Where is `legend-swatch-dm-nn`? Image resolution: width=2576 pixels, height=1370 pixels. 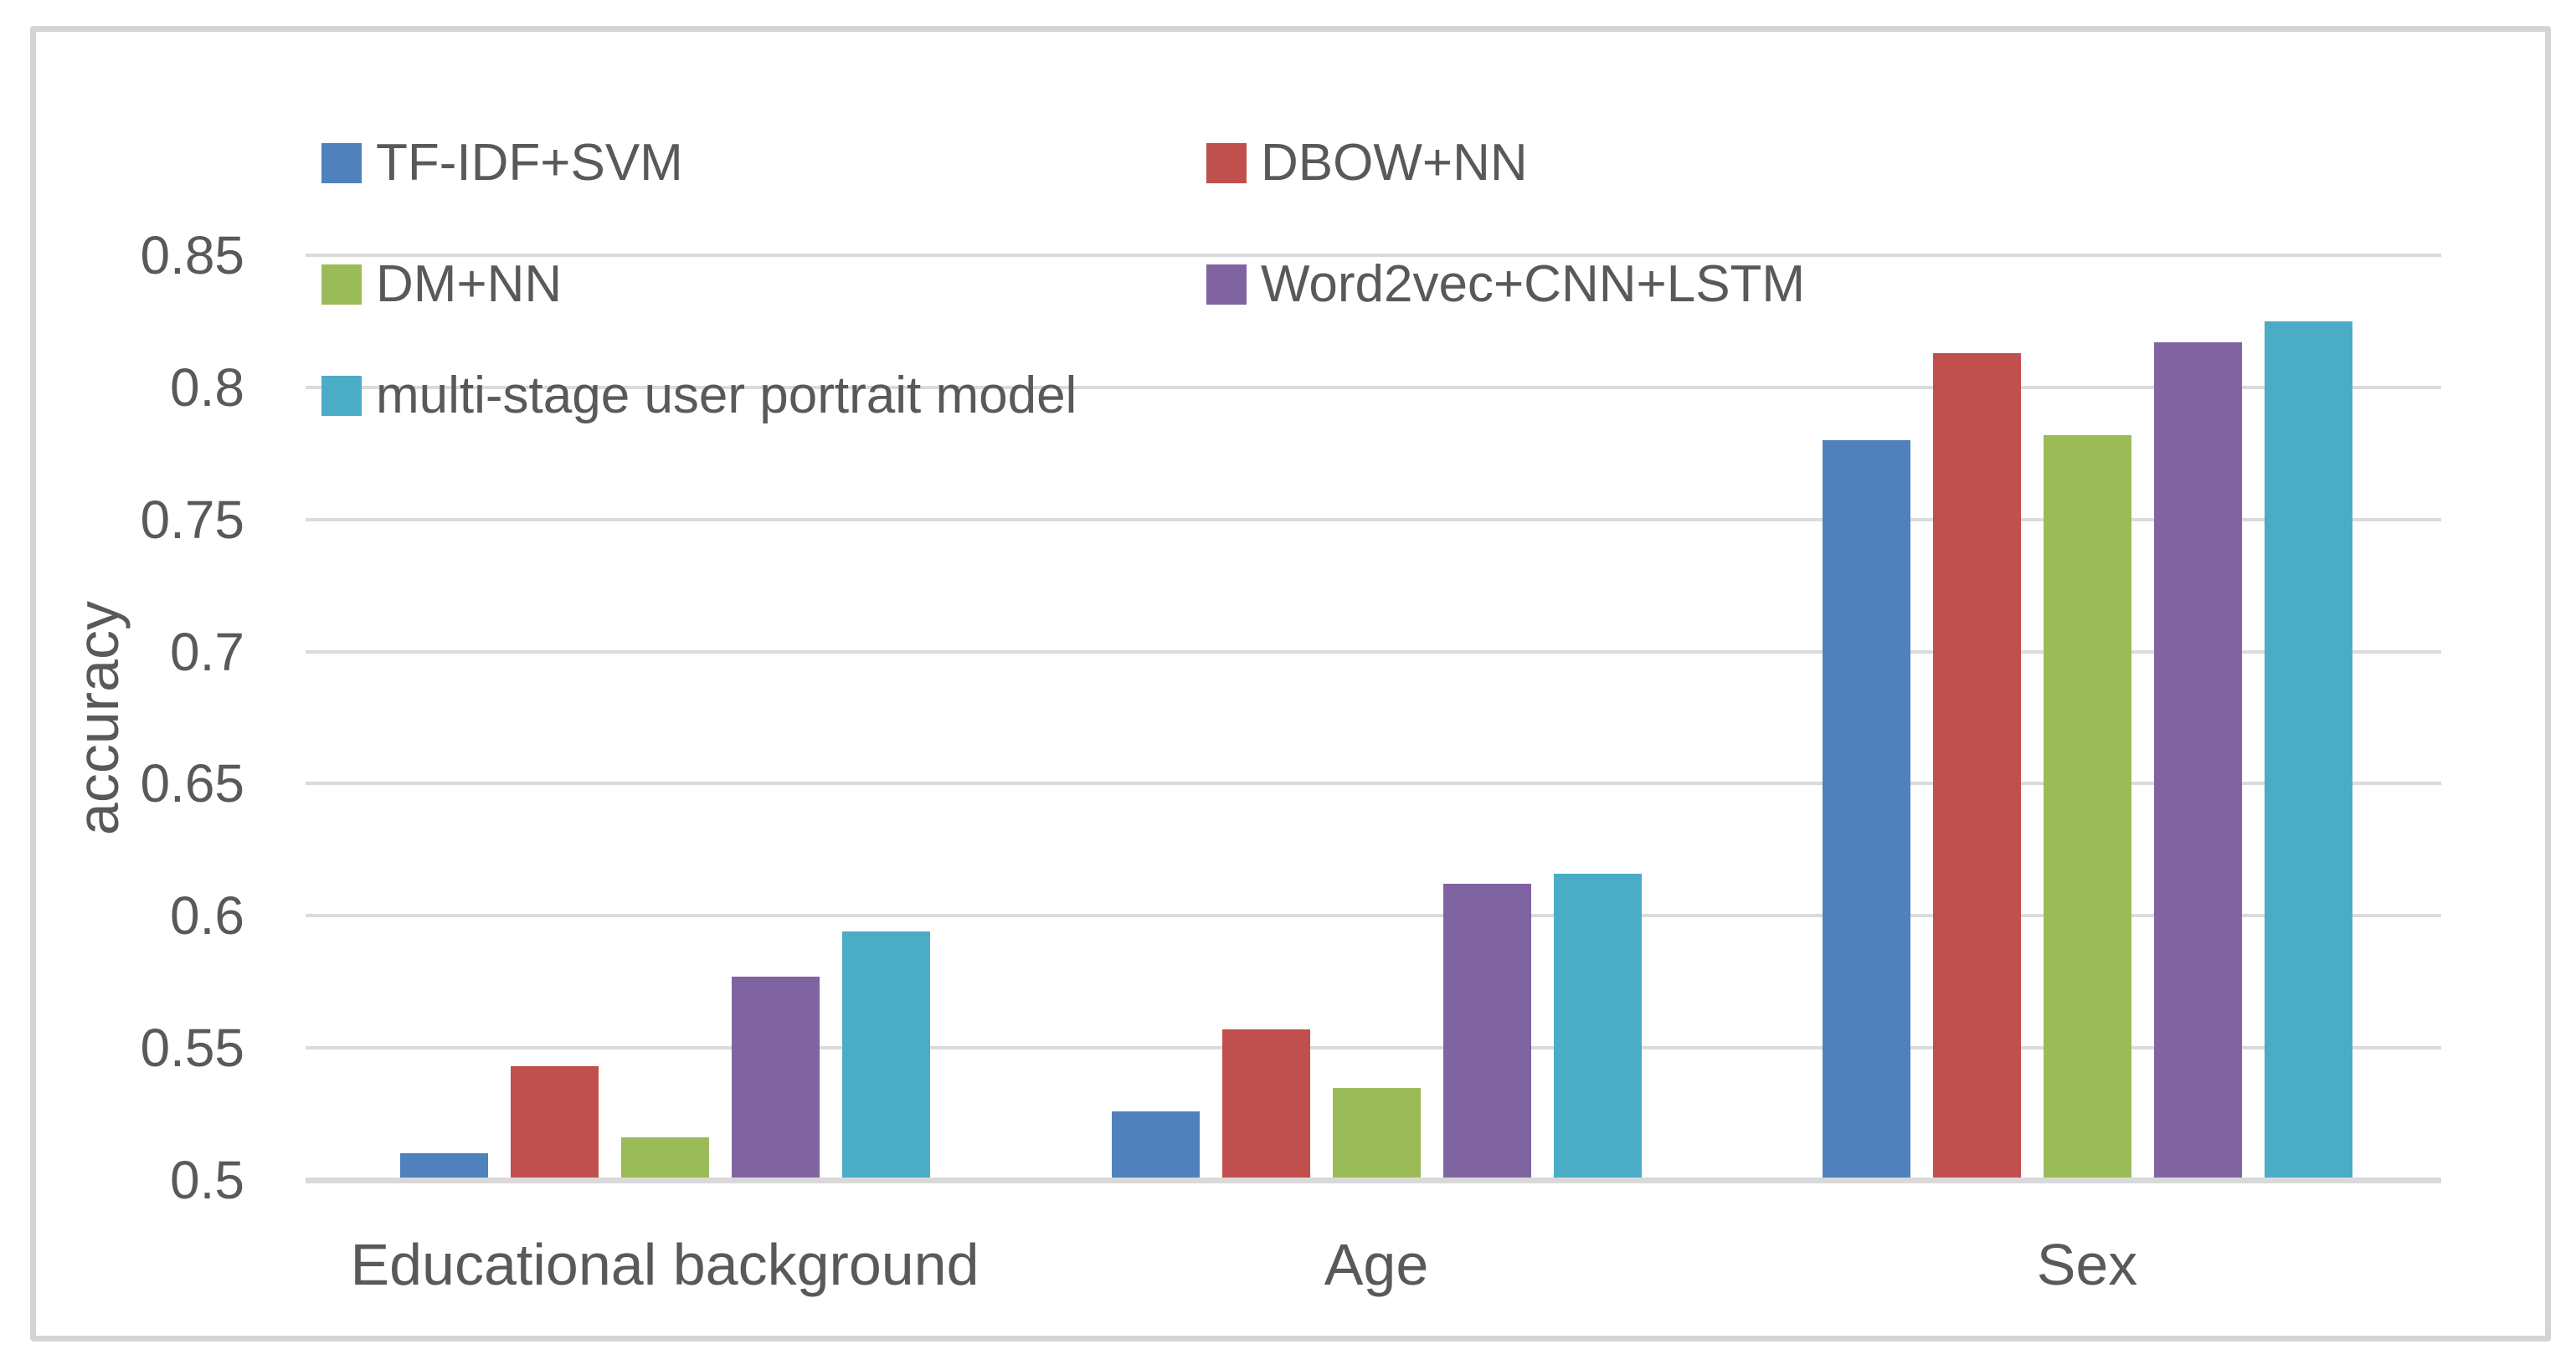
legend-swatch-dm-nn is located at coordinates (342, 284).